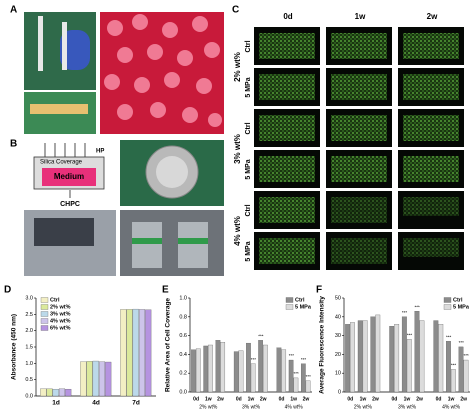 The width and height of the screenshot is (474, 414). What do you see at coordinates (29, 315) in the screenshot?
I see `y-tick-label: 2.5` at bounding box center [29, 315].